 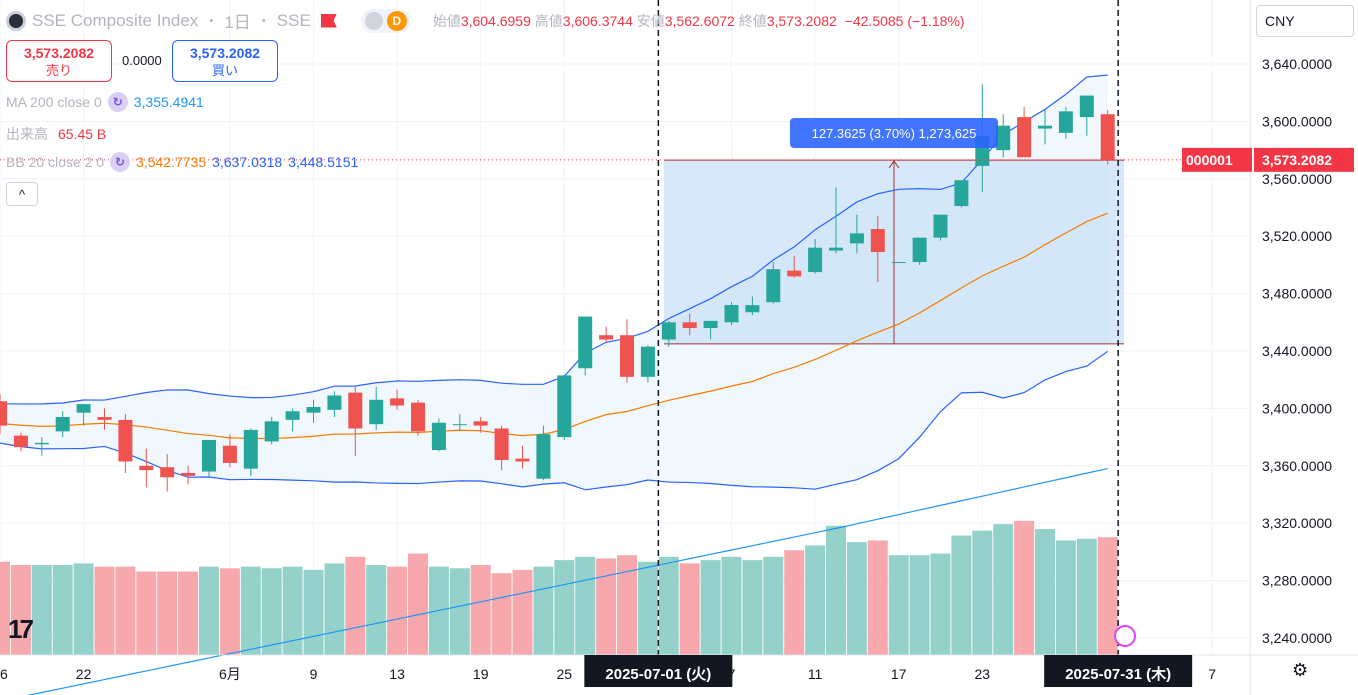 I want to click on collapse-legend-button: ^, so click(x=22, y=194).